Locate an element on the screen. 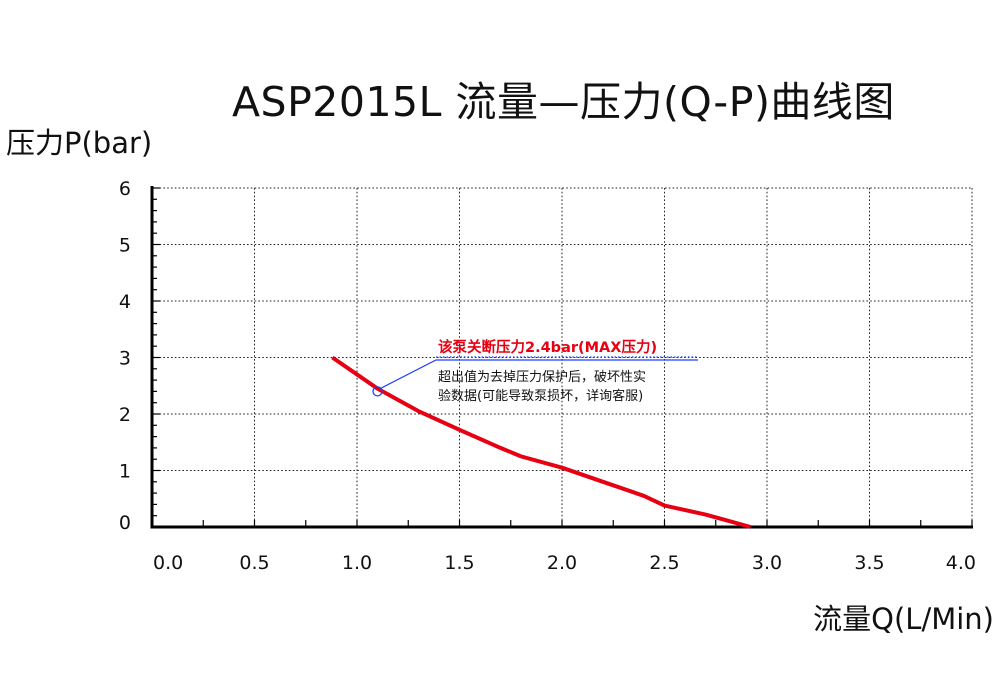 This screenshot has height=683, width=1000. annotation-line-2: 验数据(可能导致泵损坏，详询客服) is located at coordinates (540, 396).